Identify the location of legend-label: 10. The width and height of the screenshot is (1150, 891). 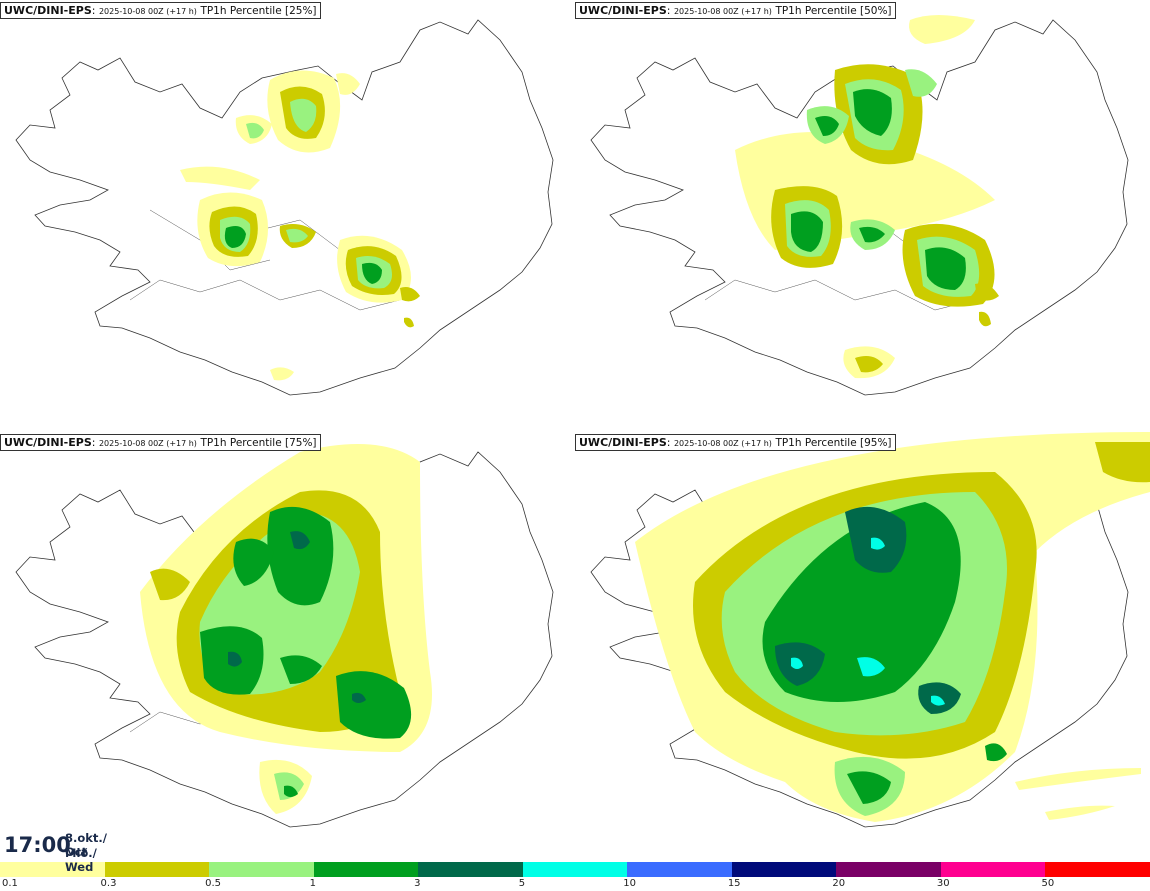
(629, 883).